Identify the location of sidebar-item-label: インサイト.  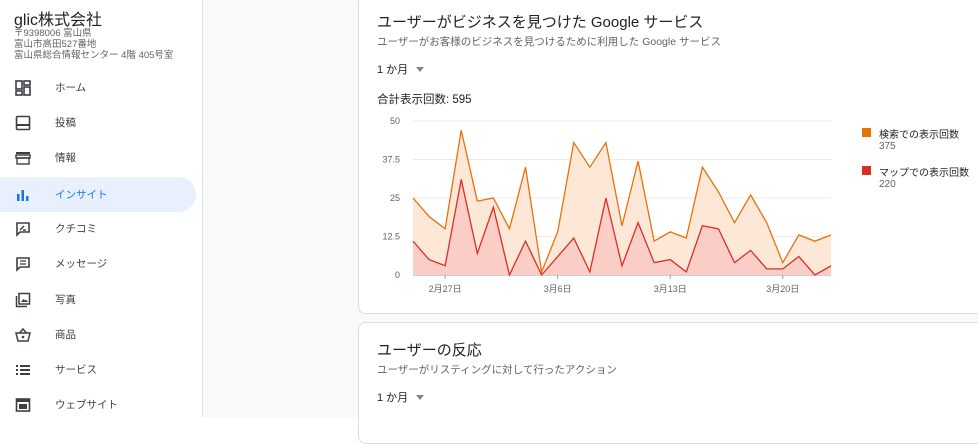
(81, 195).